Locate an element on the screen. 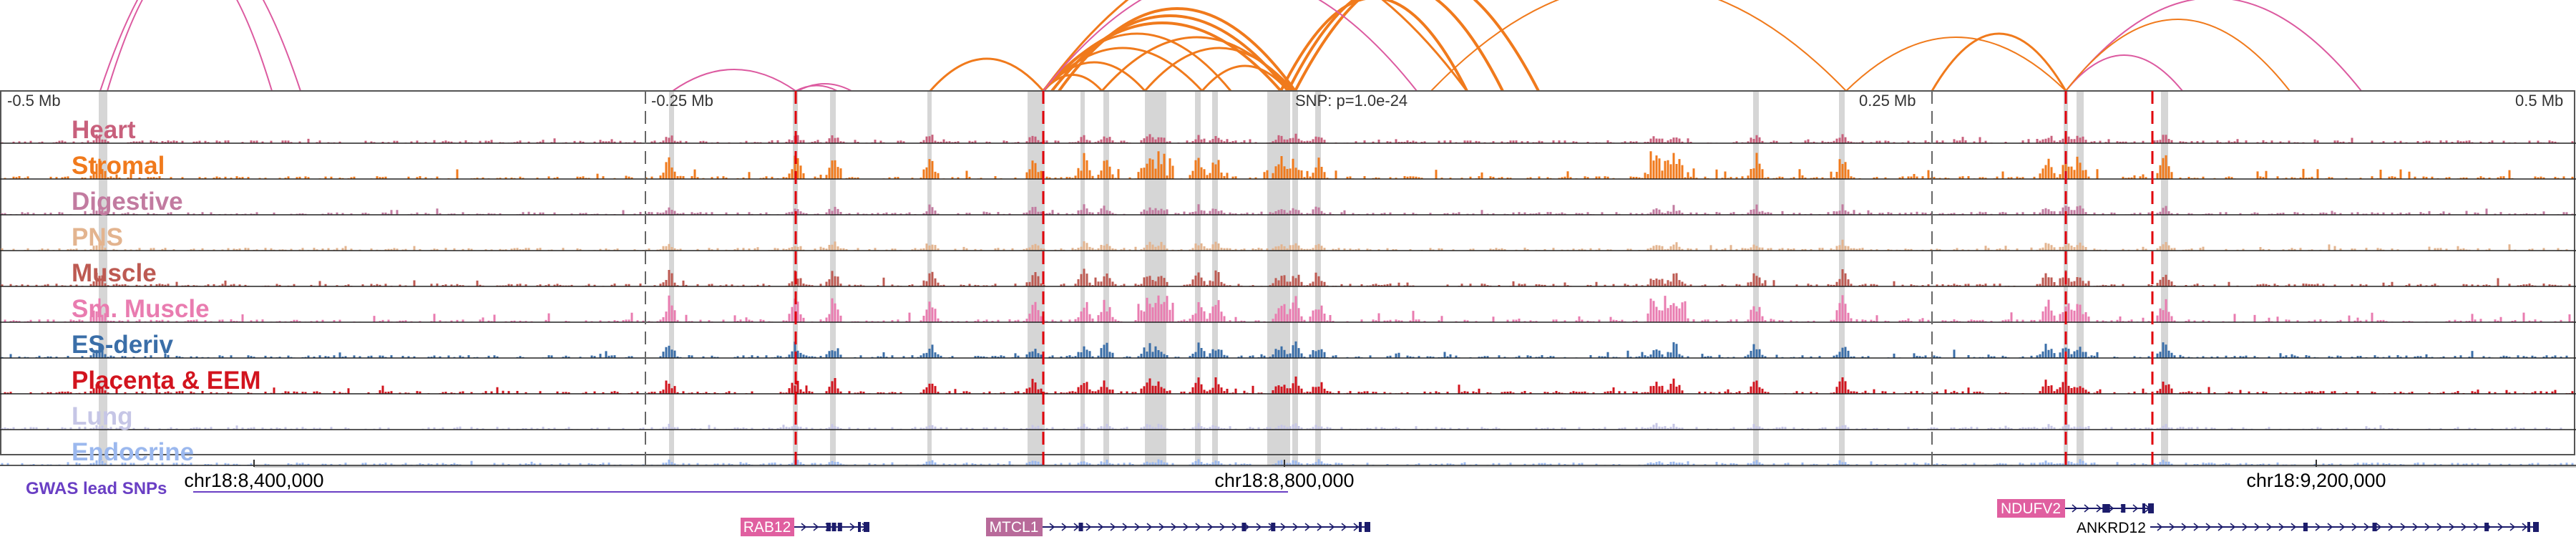 The height and width of the screenshot is (537, 2576). track-placenta-eem: Placenta & EEM is located at coordinates (1288, 381).